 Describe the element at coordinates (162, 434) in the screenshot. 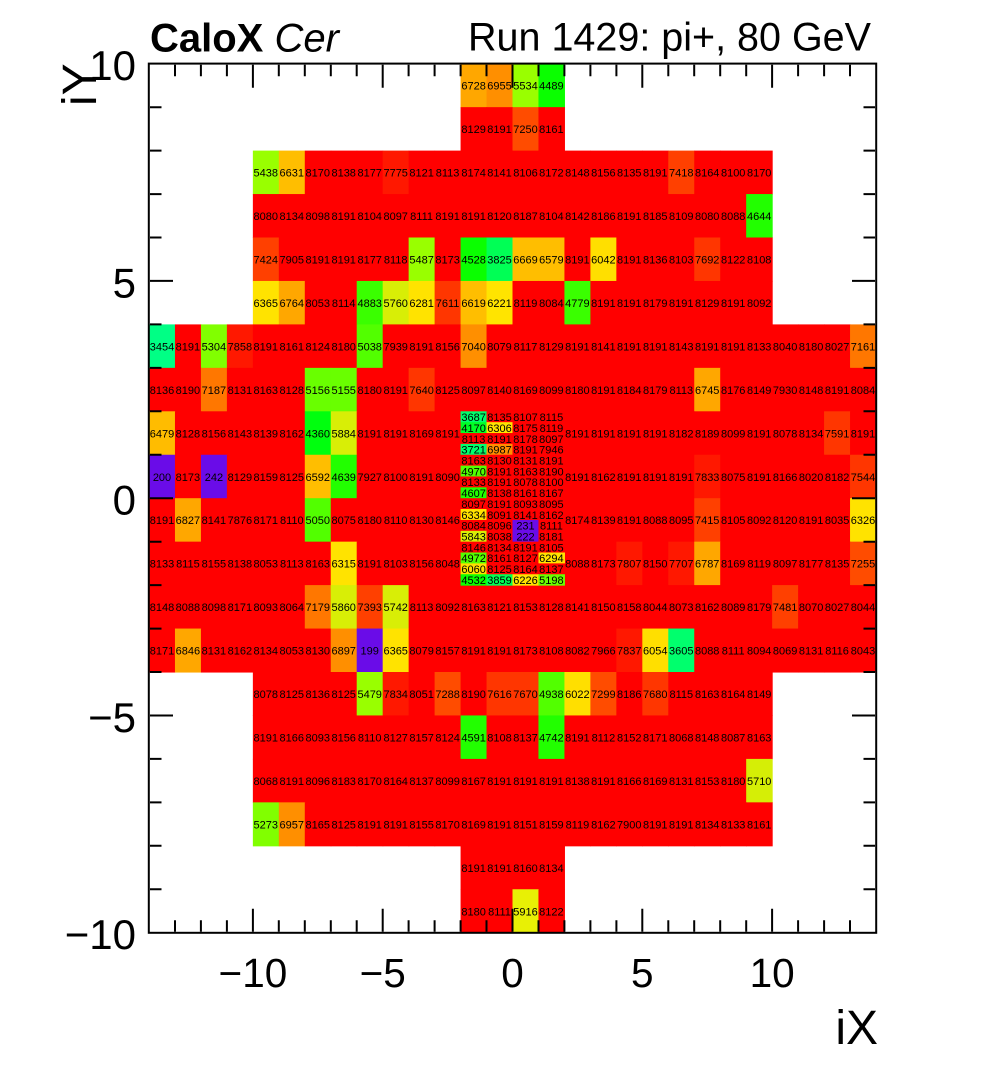

I see `svg-text: 6479` at that location.